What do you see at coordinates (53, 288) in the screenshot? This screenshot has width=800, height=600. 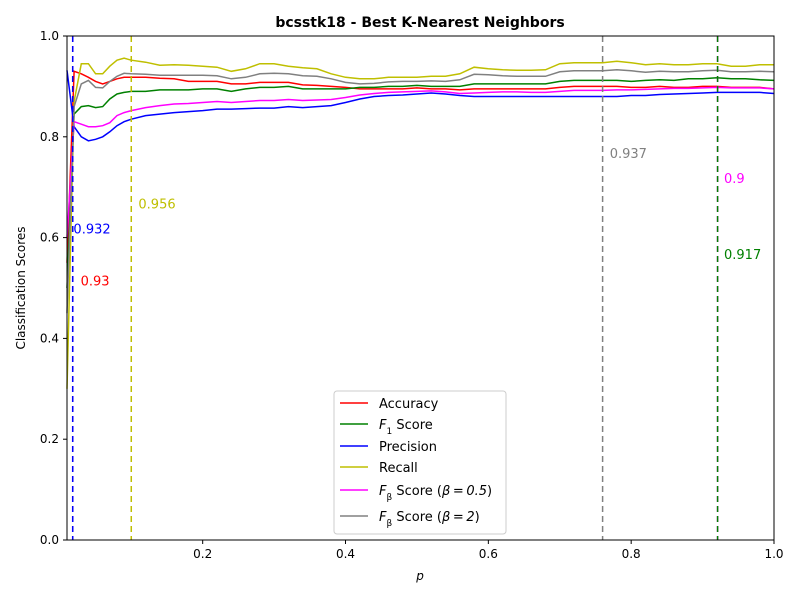 I see `y-axis: 0.0 0.2 0.4 0.6 0.8 1.0` at bounding box center [53, 288].